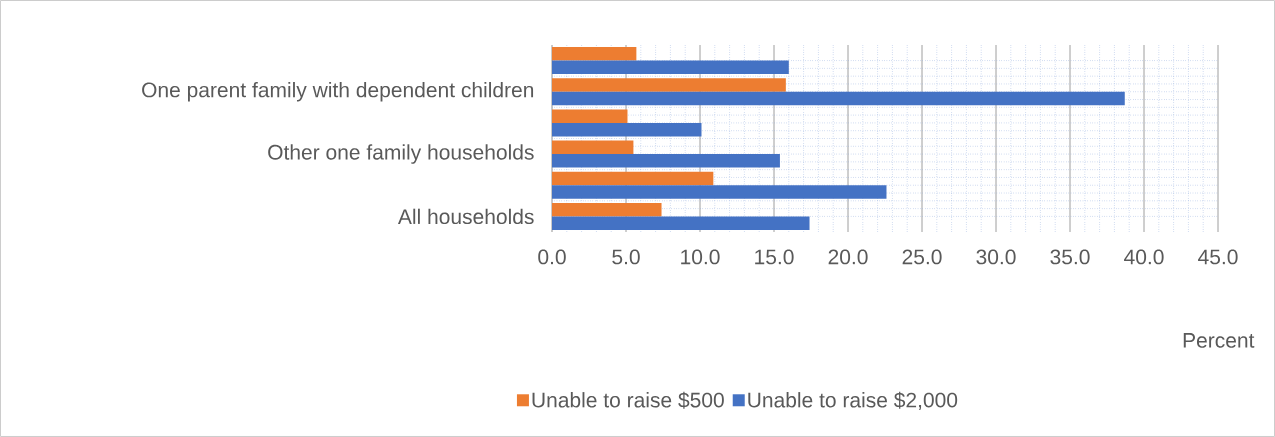 Image resolution: width=1275 pixels, height=437 pixels. I want to click on y-tick-label: One parent family with dependent children, so click(338, 91).